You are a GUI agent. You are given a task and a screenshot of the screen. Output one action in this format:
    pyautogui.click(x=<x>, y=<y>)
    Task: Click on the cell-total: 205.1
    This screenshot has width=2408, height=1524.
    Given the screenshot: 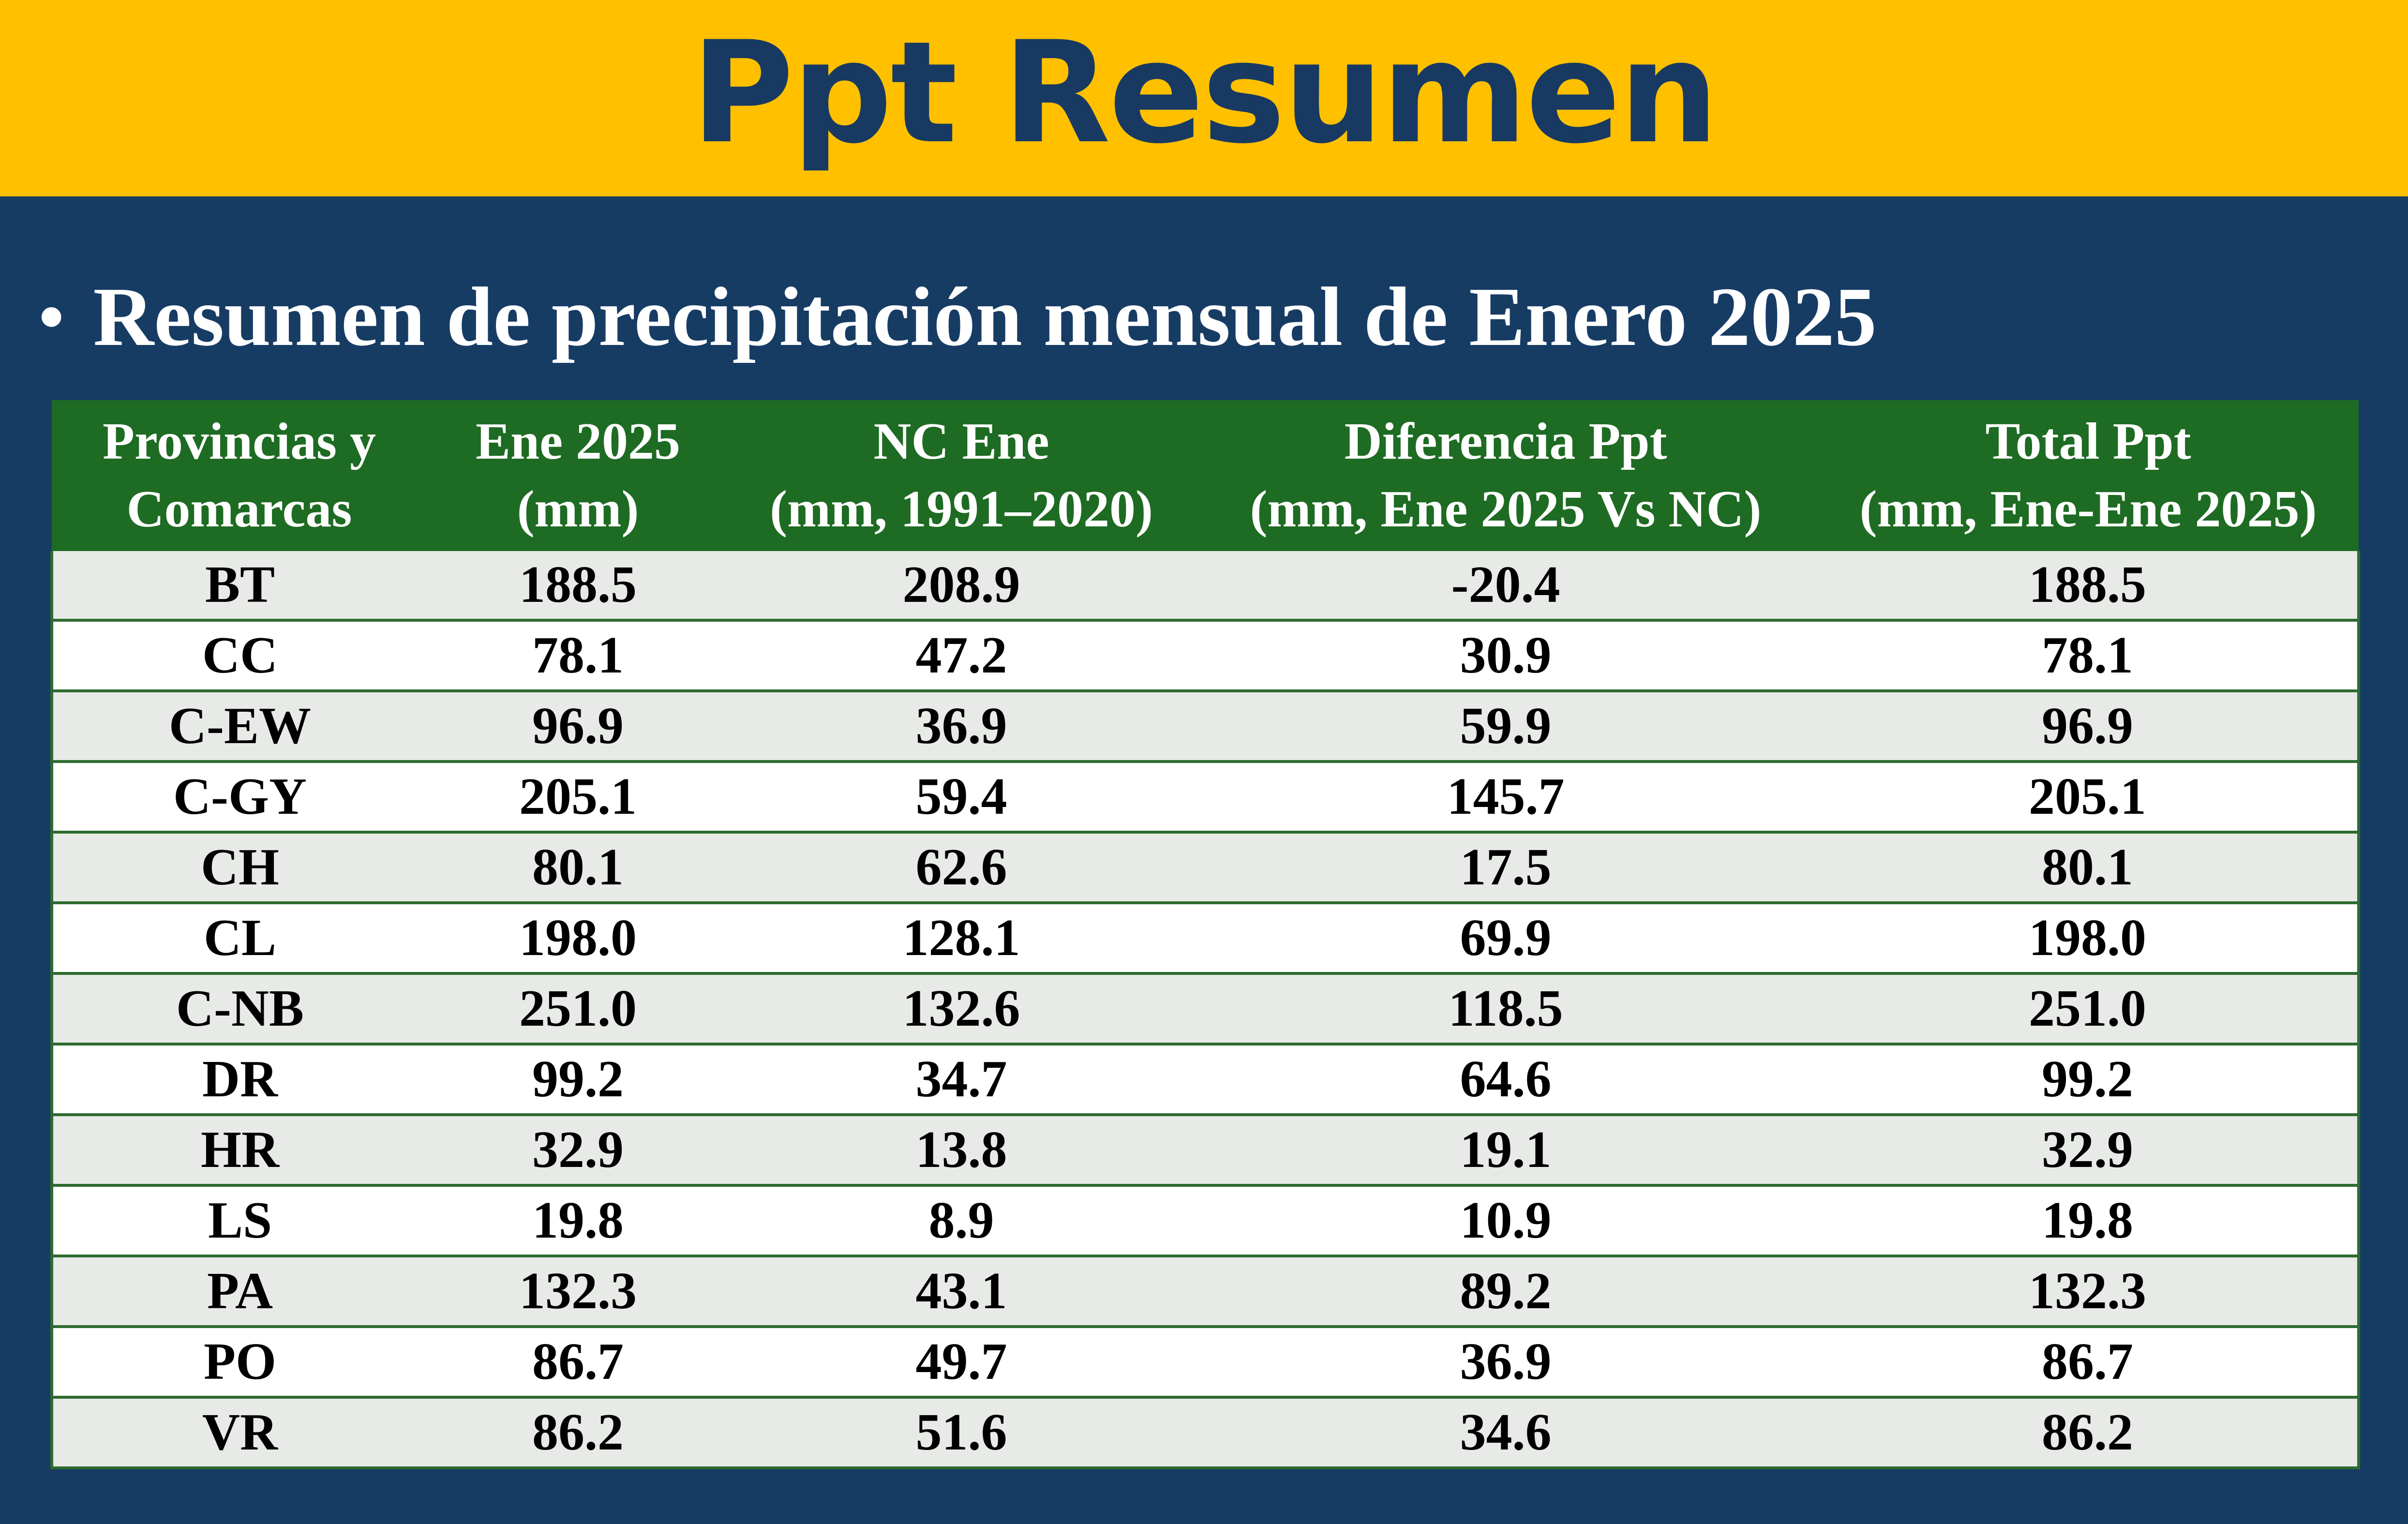 What is the action you would take?
    pyautogui.click(x=2089, y=796)
    